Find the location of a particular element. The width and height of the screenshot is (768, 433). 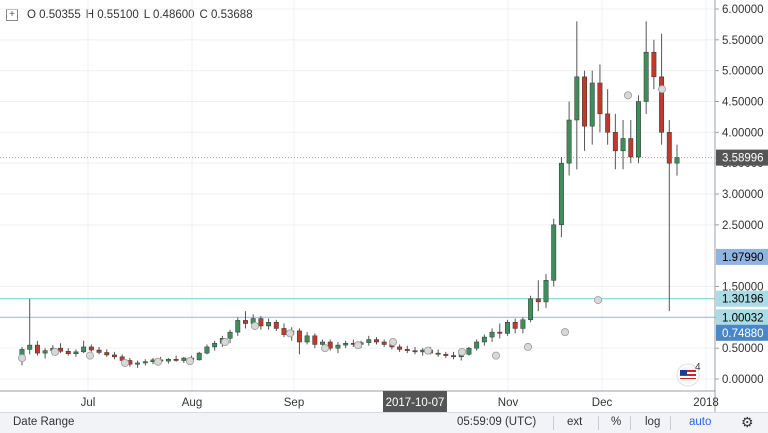

price-tick-label: 5.00000 is located at coordinates (743, 72).